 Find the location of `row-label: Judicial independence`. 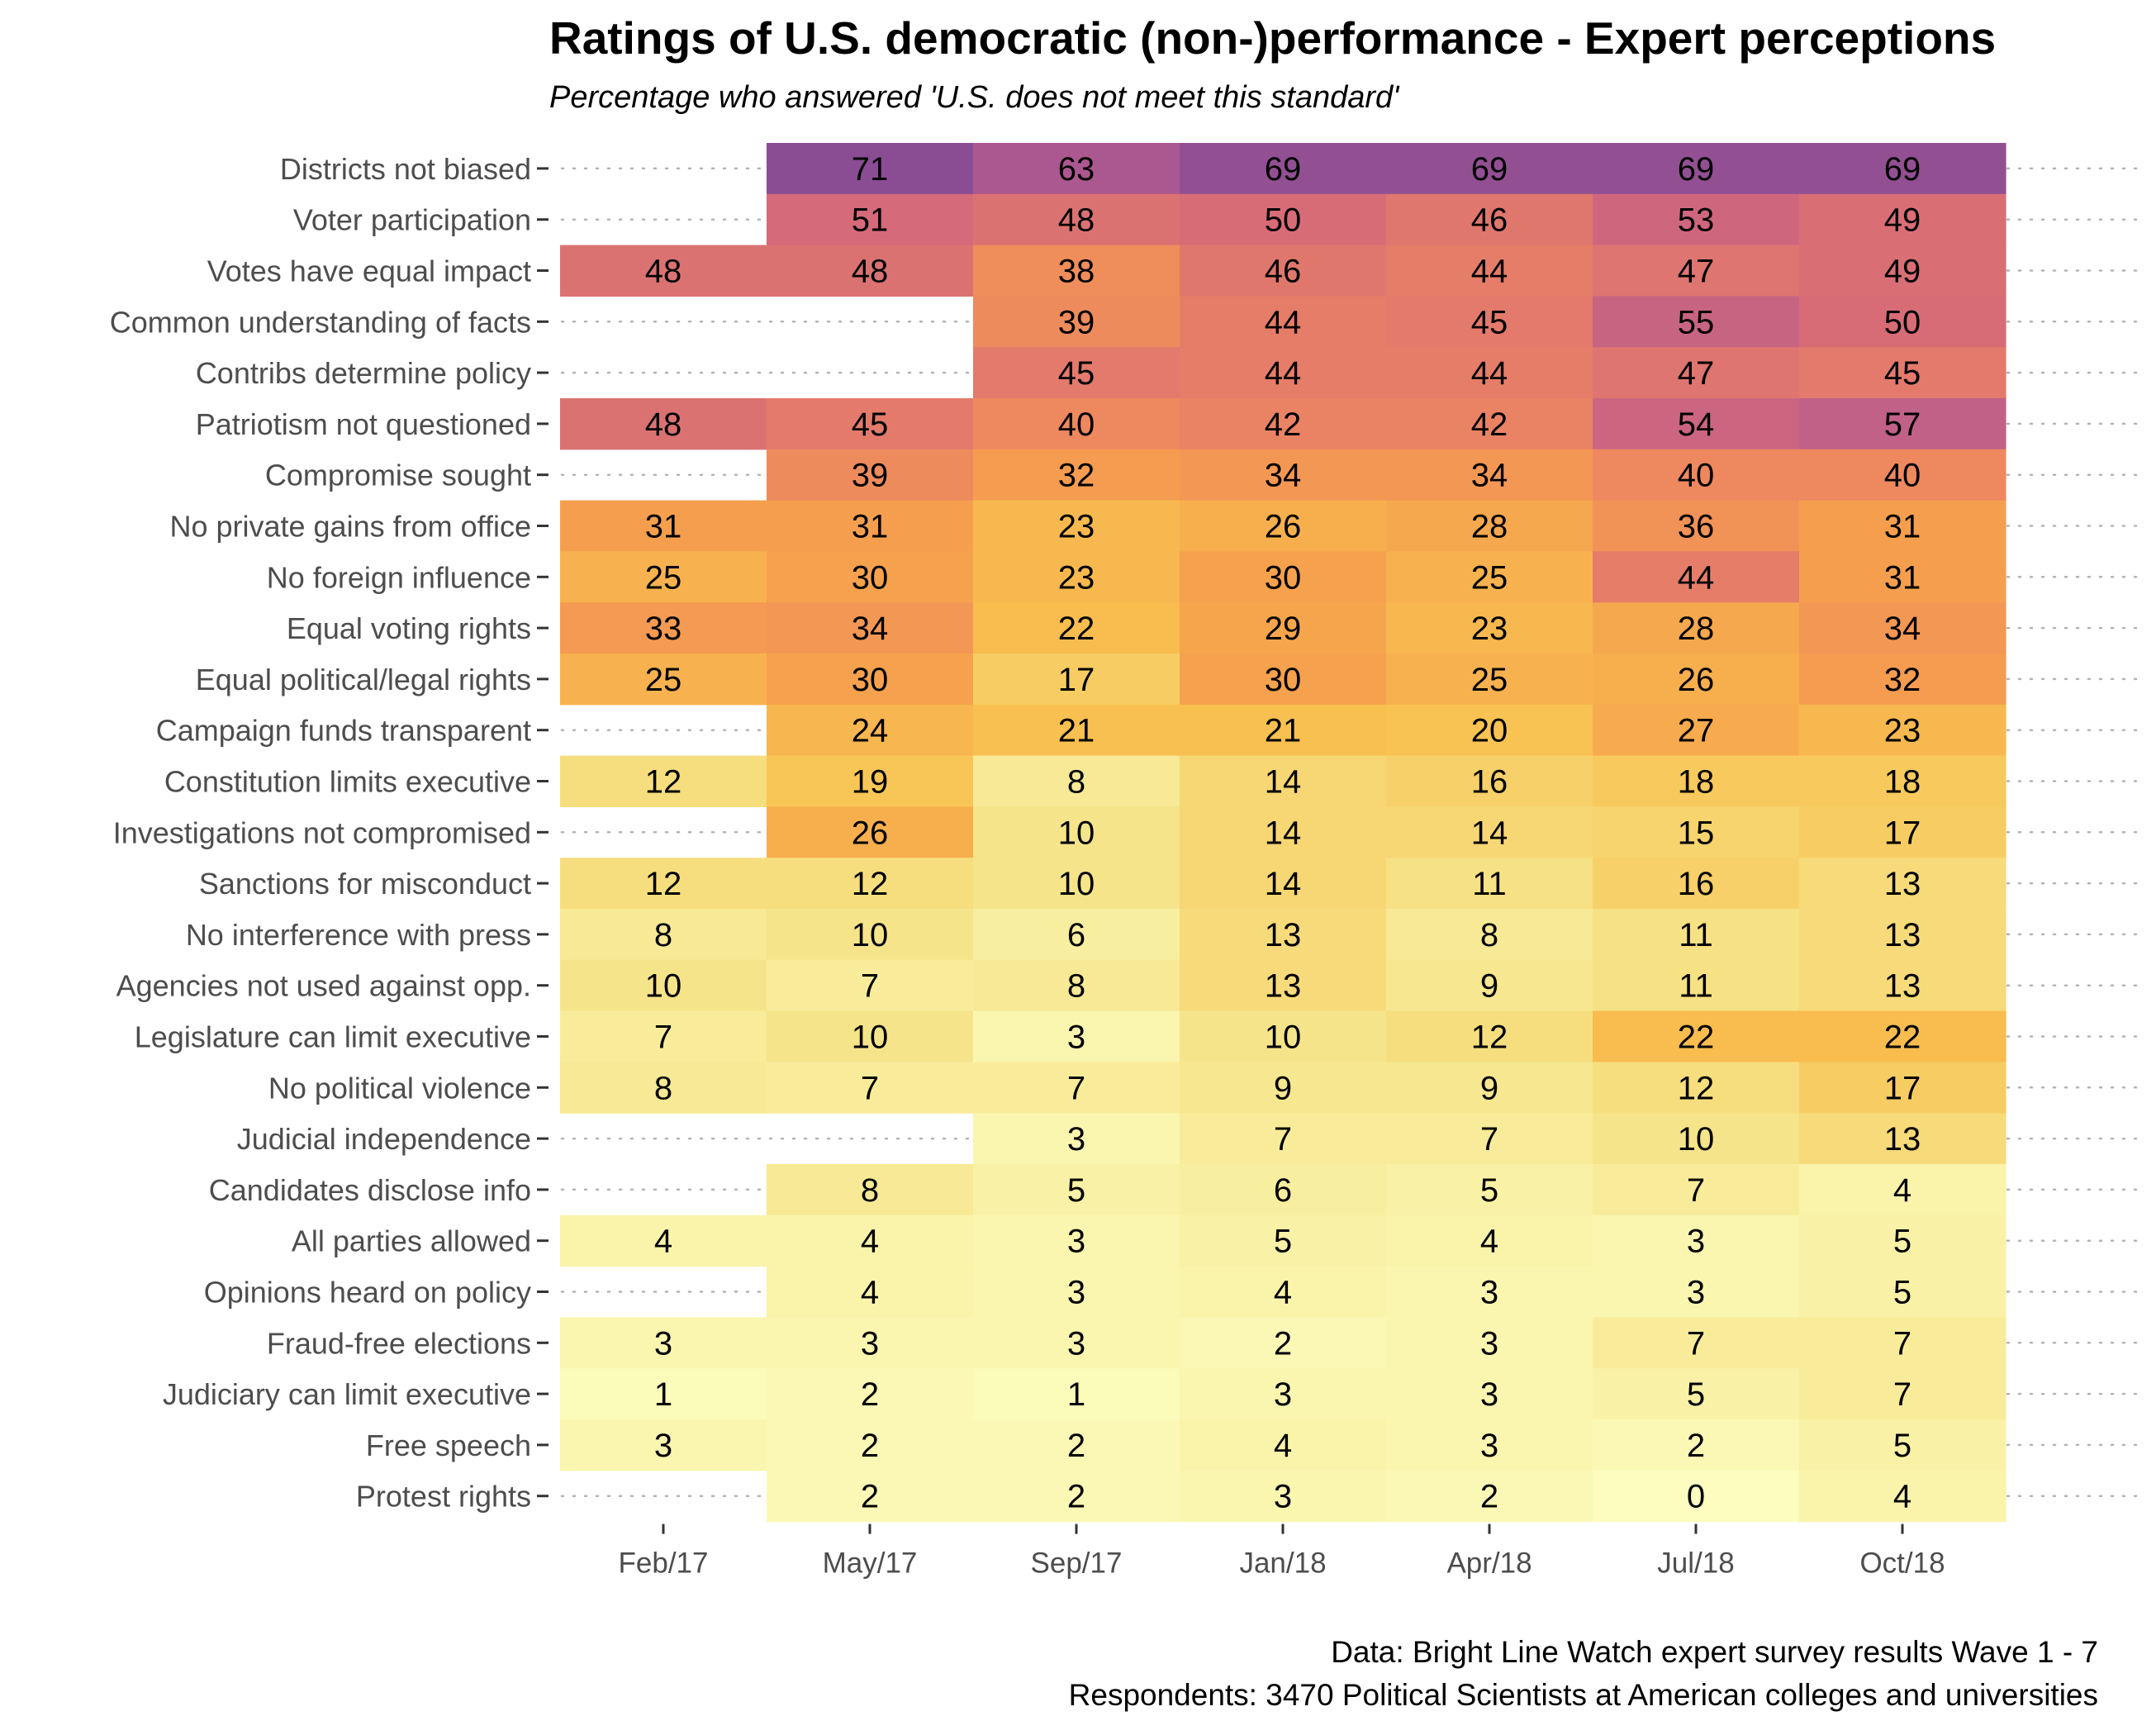

row-label: Judicial independence is located at coordinates (384, 1139).